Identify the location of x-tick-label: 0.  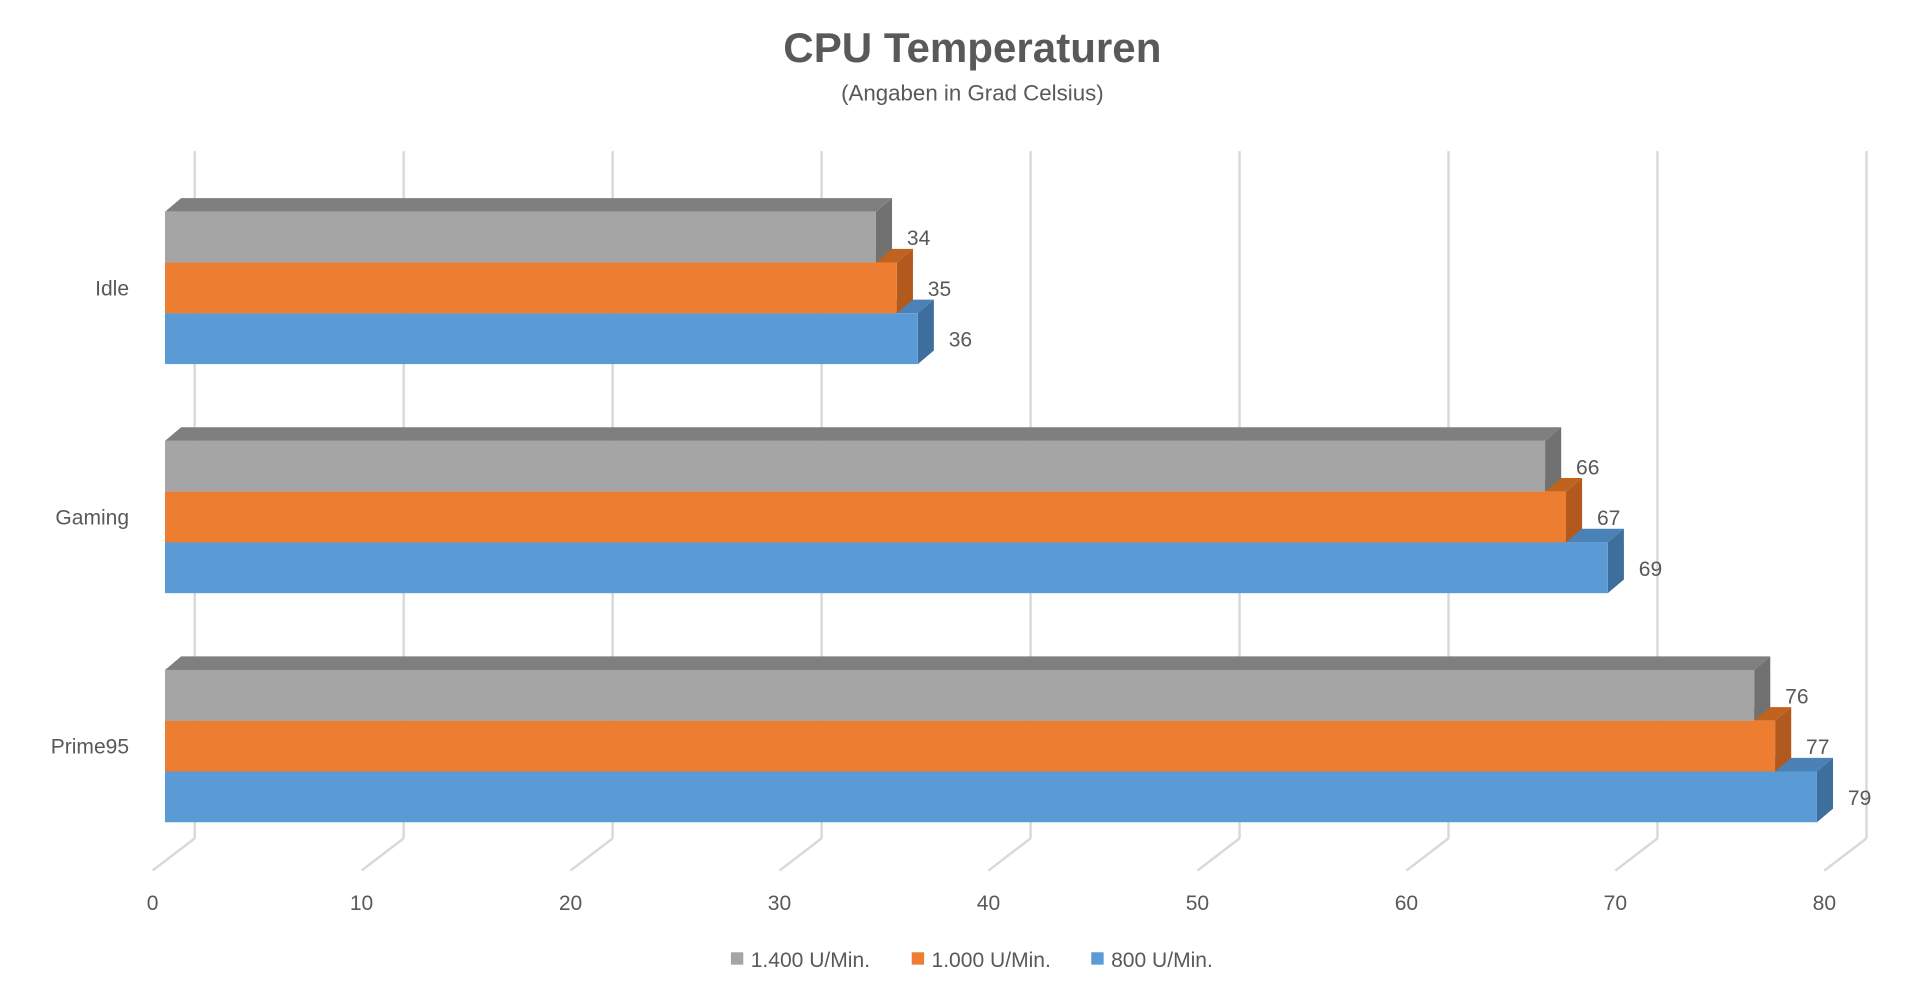
(153, 903).